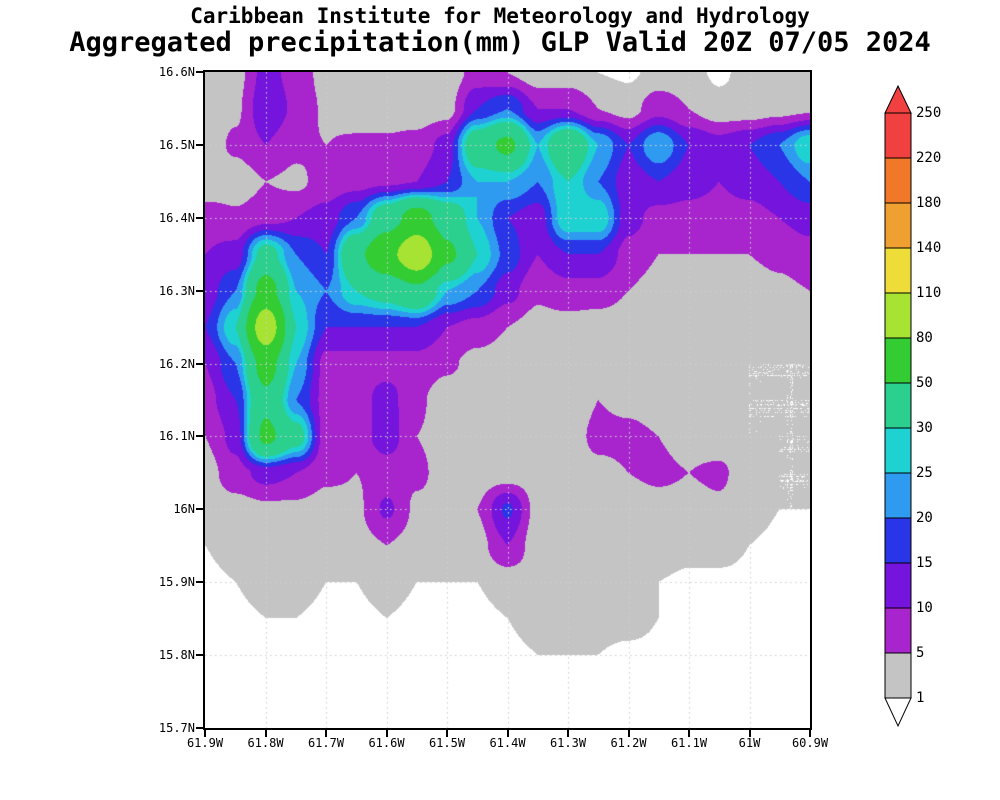 This screenshot has height=800, width=1000. I want to click on latitude-tick-label: 16.6N, so click(176, 72).